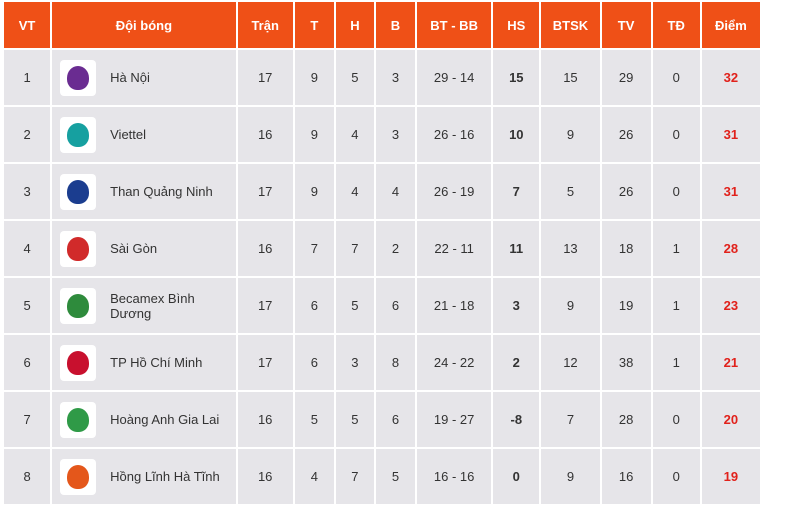 The height and width of the screenshot is (510, 788). I want to click on points: 19, so click(730, 476).